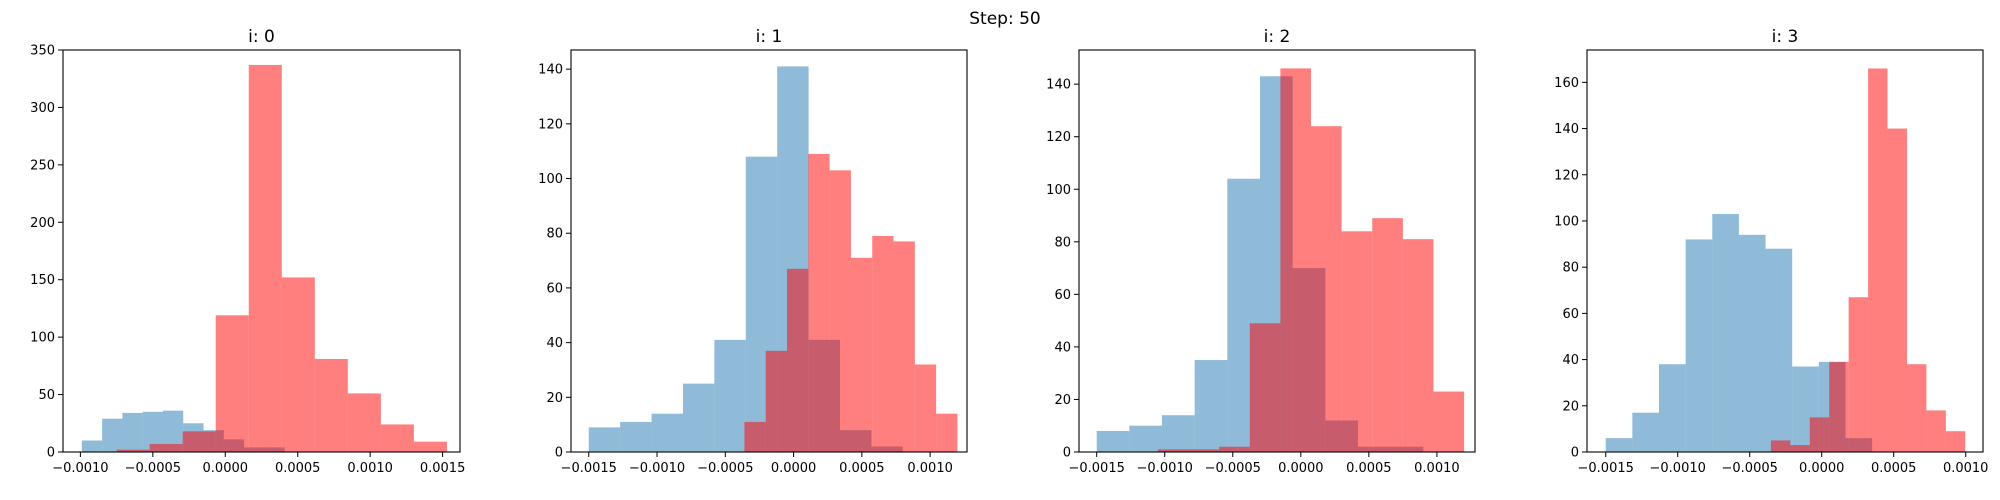 Image resolution: width=2000 pixels, height=500 pixels. Describe the element at coordinates (42, 223) in the screenshot. I see `y-tick-label: 200` at that location.